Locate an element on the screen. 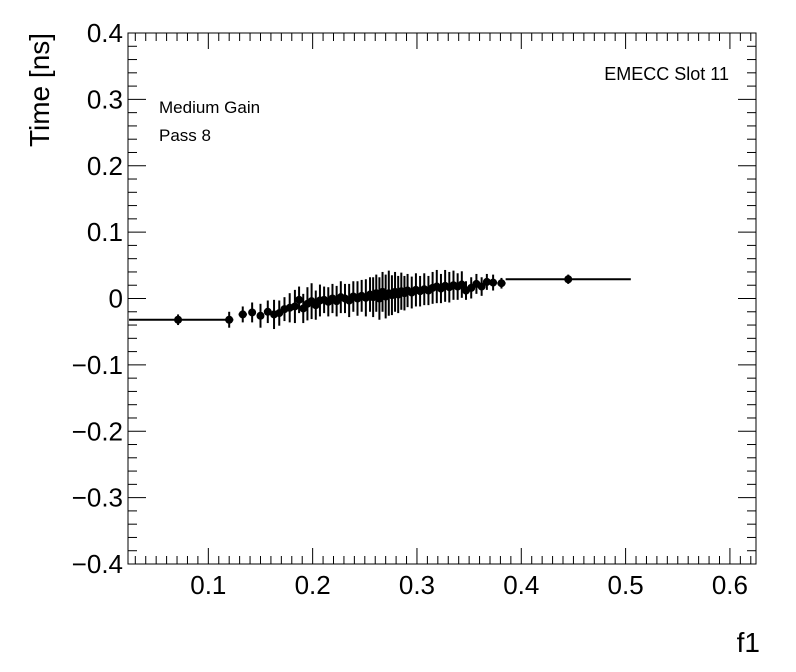 The image size is (796, 672). y-tick-labels: 0.4 0.3 0.2 0.1 0 −0.1 −0.2 −0.3 −0.4 is located at coordinates (97, 298).